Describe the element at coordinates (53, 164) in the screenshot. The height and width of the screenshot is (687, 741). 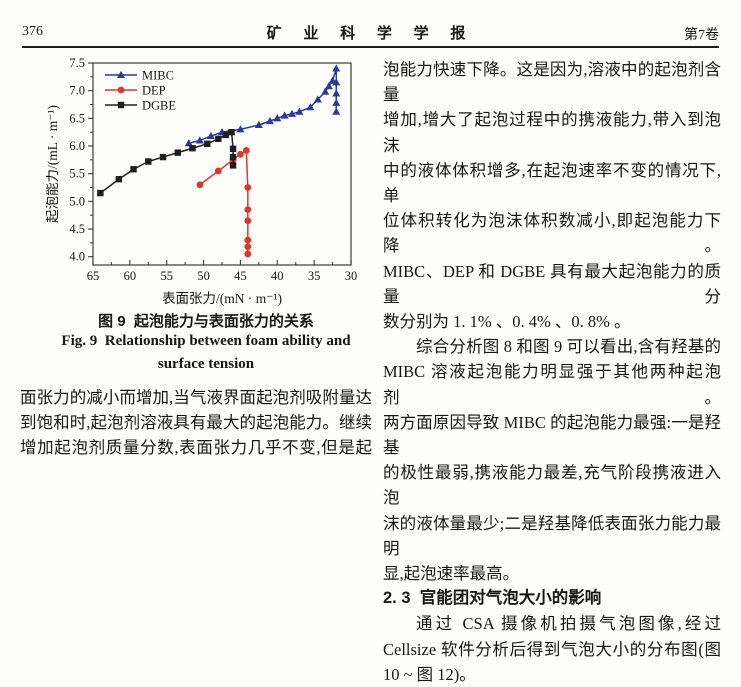
I see `y-axis-label: 起泡能力/(mL · m⁻¹)` at that location.